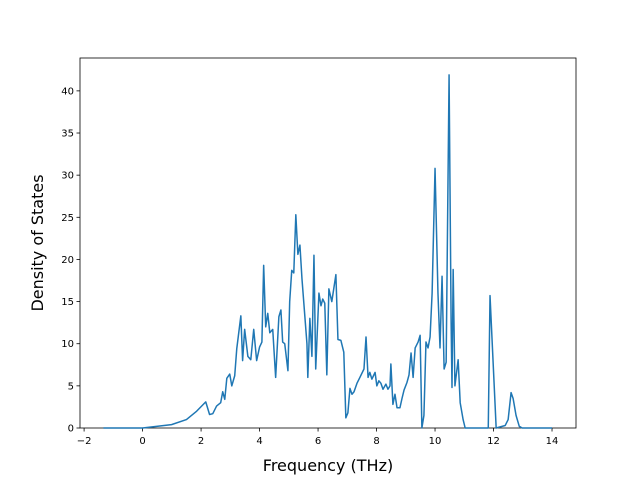 The image size is (640, 484). What do you see at coordinates (142, 441) in the screenshot?
I see `x-tick-label: 0` at bounding box center [142, 441].